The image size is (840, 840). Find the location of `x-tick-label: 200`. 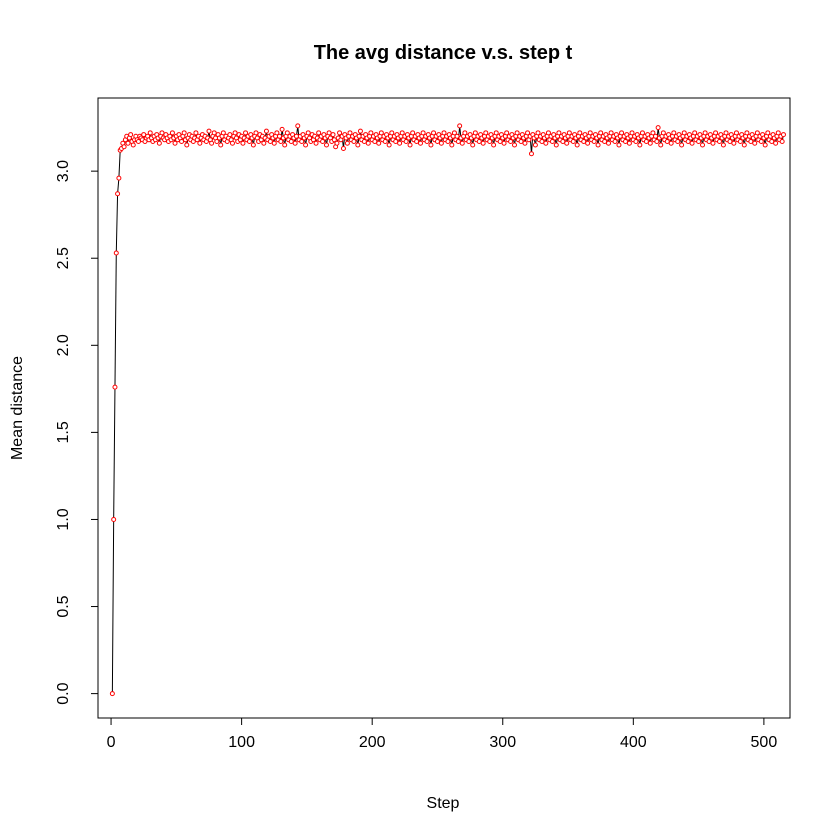

x-tick-label: 200 is located at coordinates (372, 742).